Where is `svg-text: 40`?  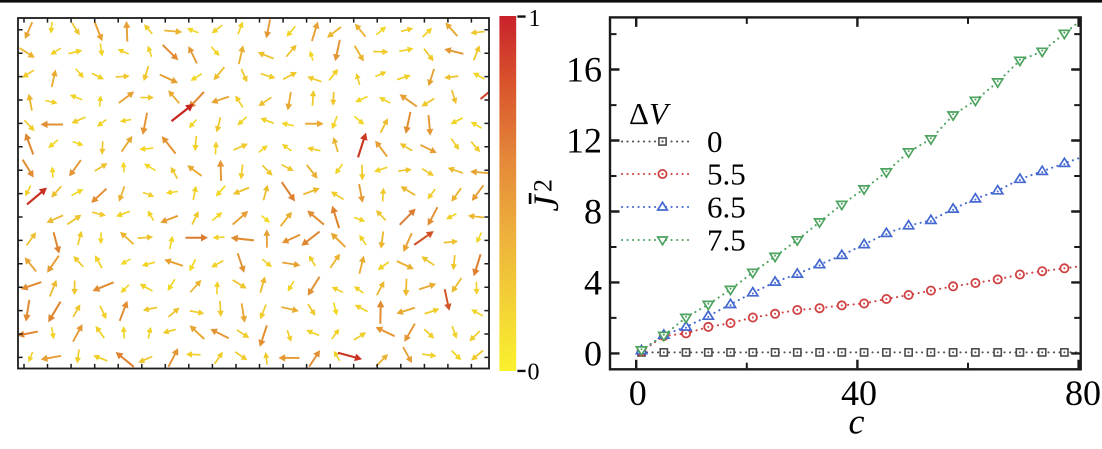 svg-text: 40 is located at coordinates (859, 393).